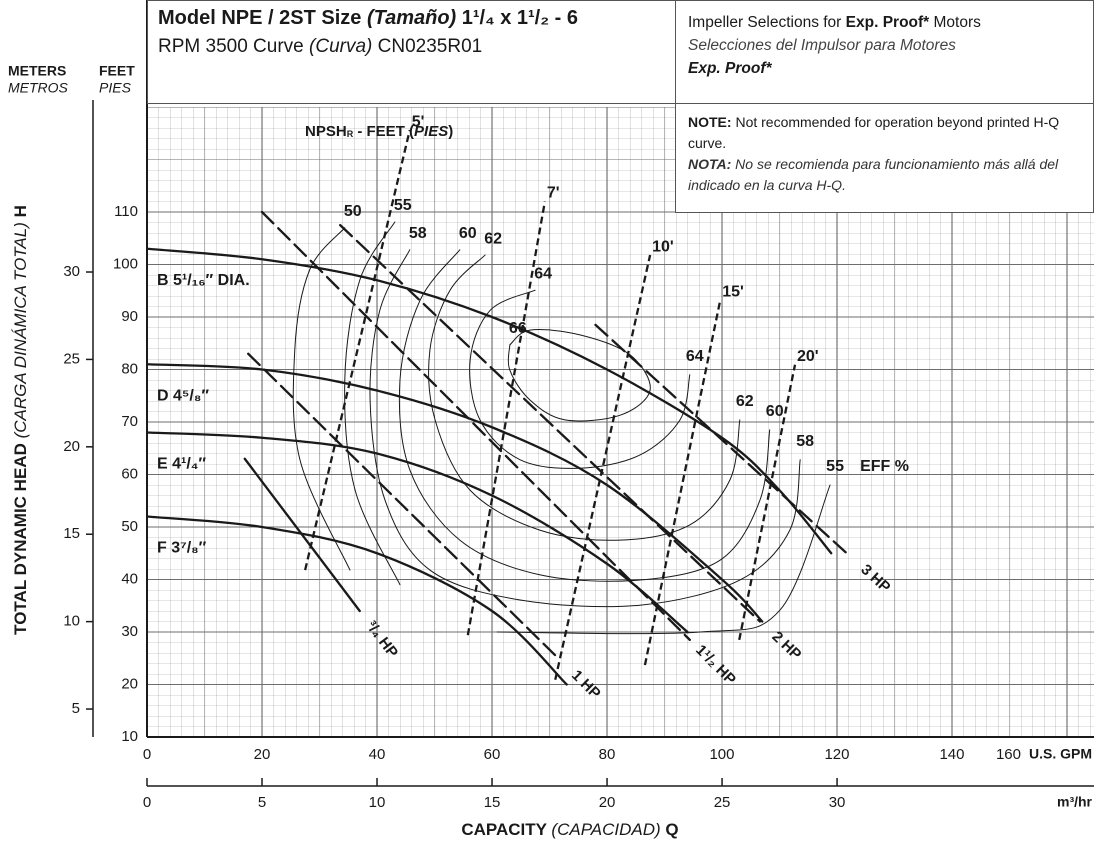 The width and height of the screenshot is (1094, 846). I want to click on x2-tick-label: 25, so click(722, 802).